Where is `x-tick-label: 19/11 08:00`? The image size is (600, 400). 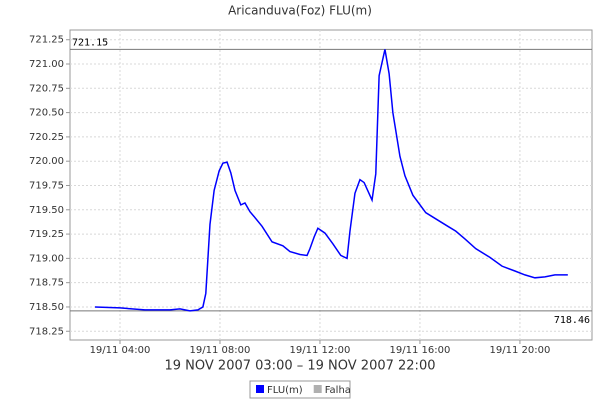
x-tick-label: 19/11 08:00 is located at coordinates (220, 350).